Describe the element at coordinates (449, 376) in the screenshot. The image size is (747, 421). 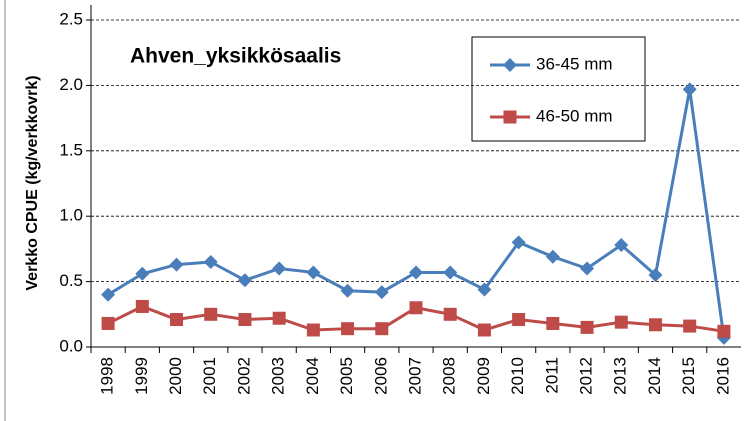
I see `x-tick-label: 2008` at that location.